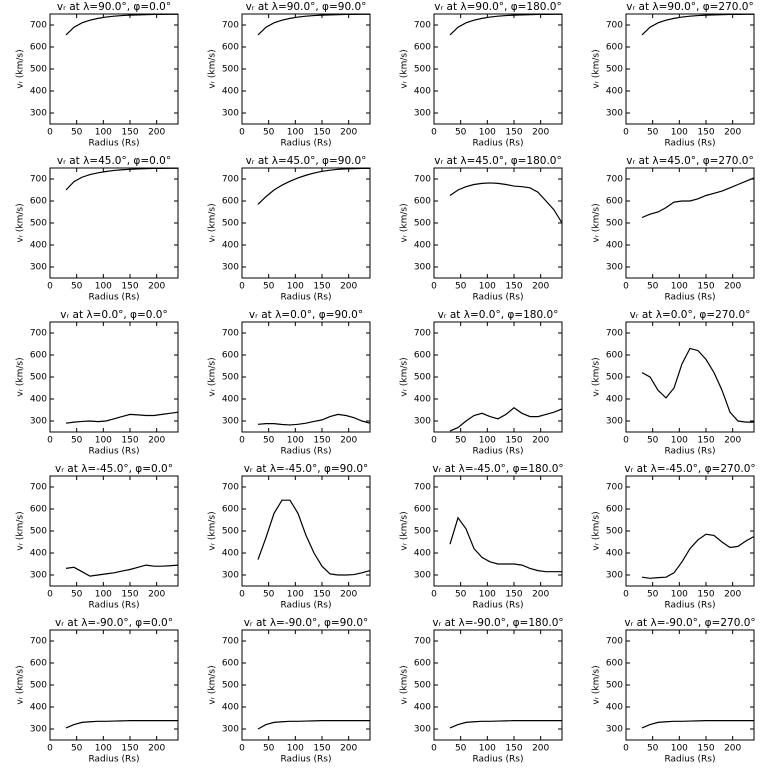  I want to click on chart-title: vᵣ at λ=0.0°, φ=90.0°, so click(306, 315).